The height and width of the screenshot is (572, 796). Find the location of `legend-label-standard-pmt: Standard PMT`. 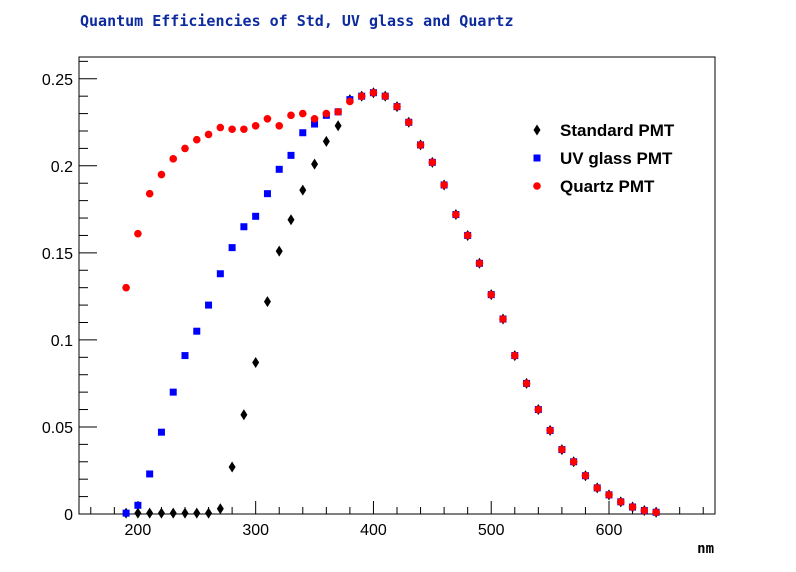

legend-label-standard-pmt: Standard PMT is located at coordinates (617, 130).